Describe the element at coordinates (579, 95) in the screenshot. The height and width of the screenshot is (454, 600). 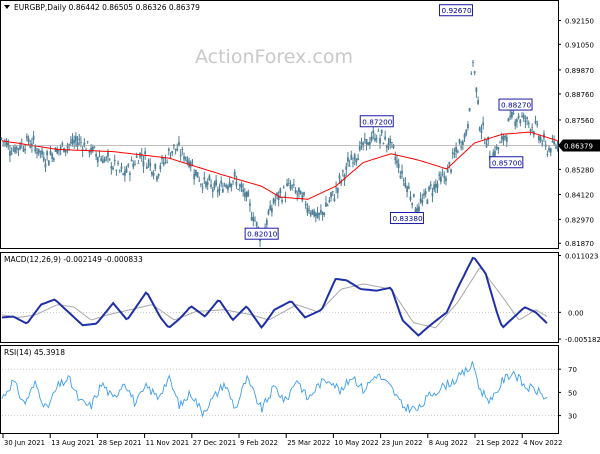
I see `price-tick-label: 0.88760` at that location.